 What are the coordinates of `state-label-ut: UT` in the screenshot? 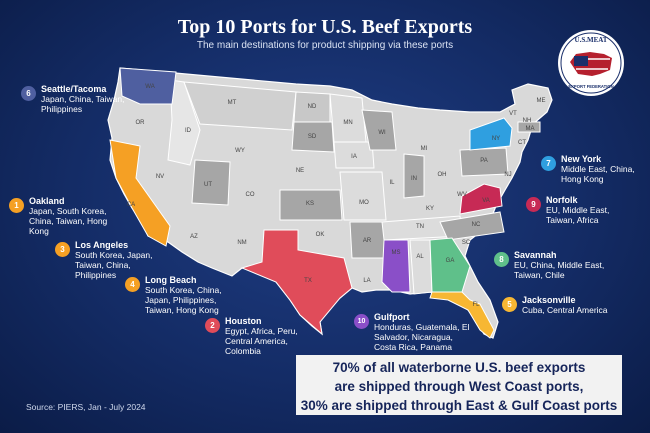 It's located at (208, 185).